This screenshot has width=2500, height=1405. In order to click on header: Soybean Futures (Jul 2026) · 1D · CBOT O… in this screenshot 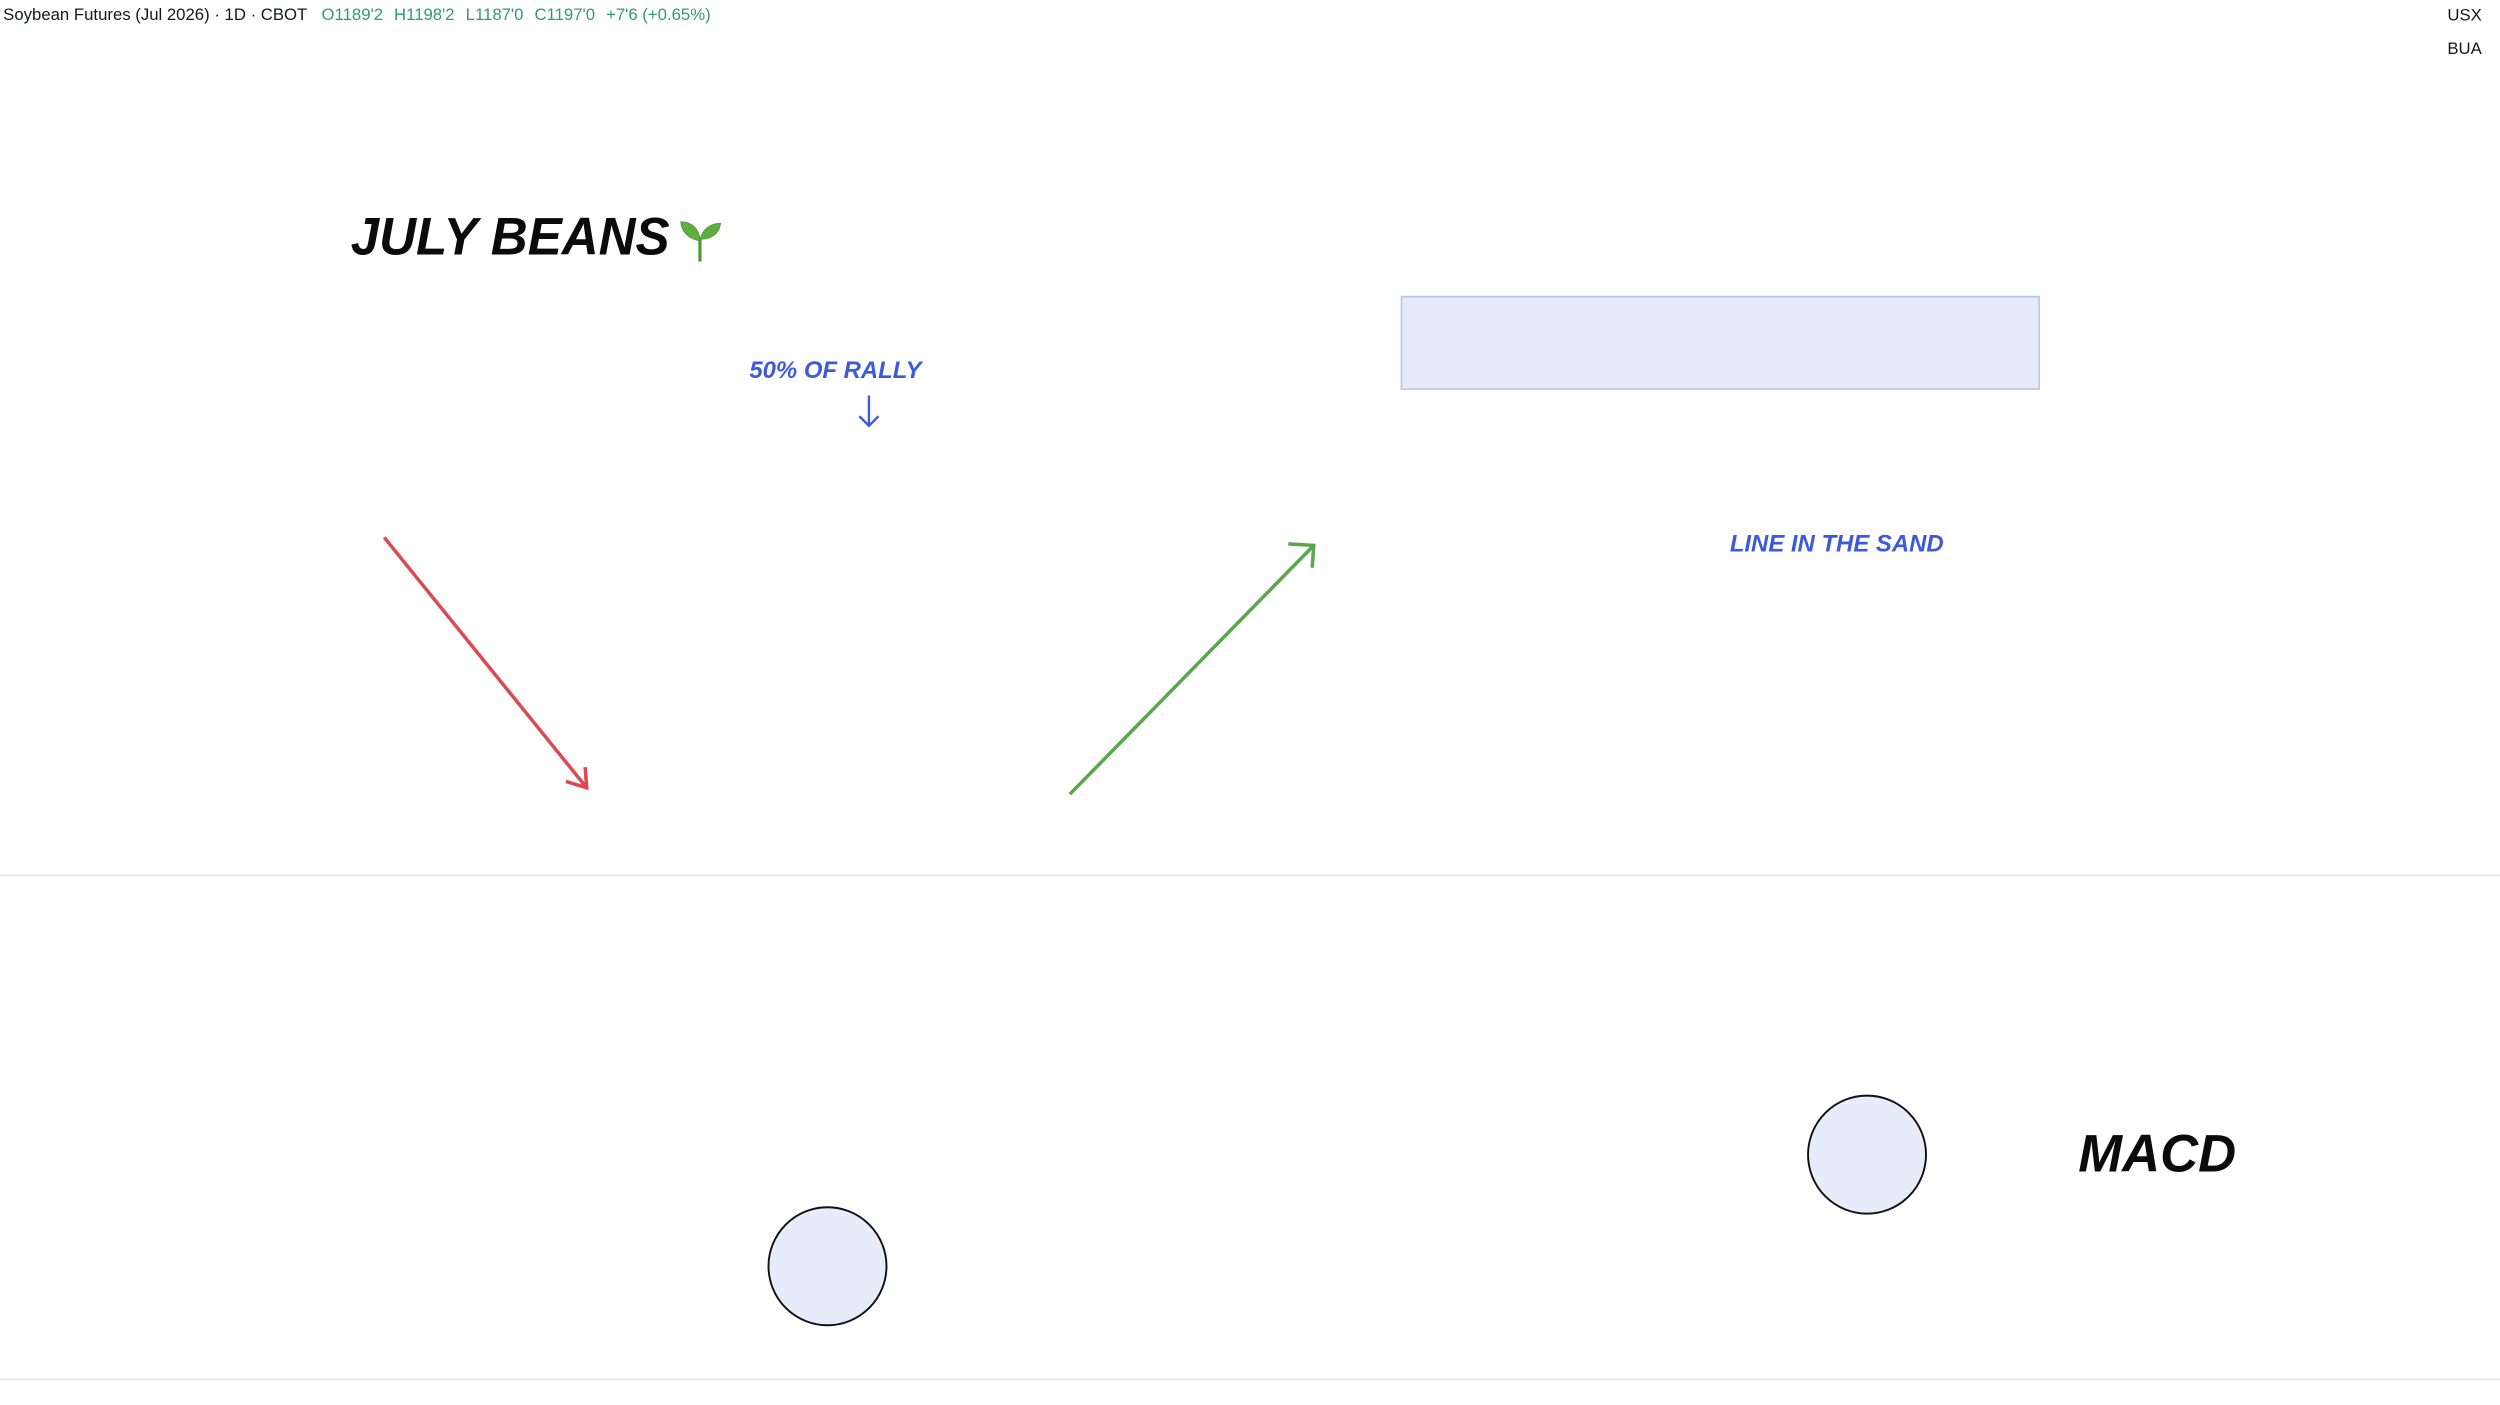, I will do `click(356, 14)`.